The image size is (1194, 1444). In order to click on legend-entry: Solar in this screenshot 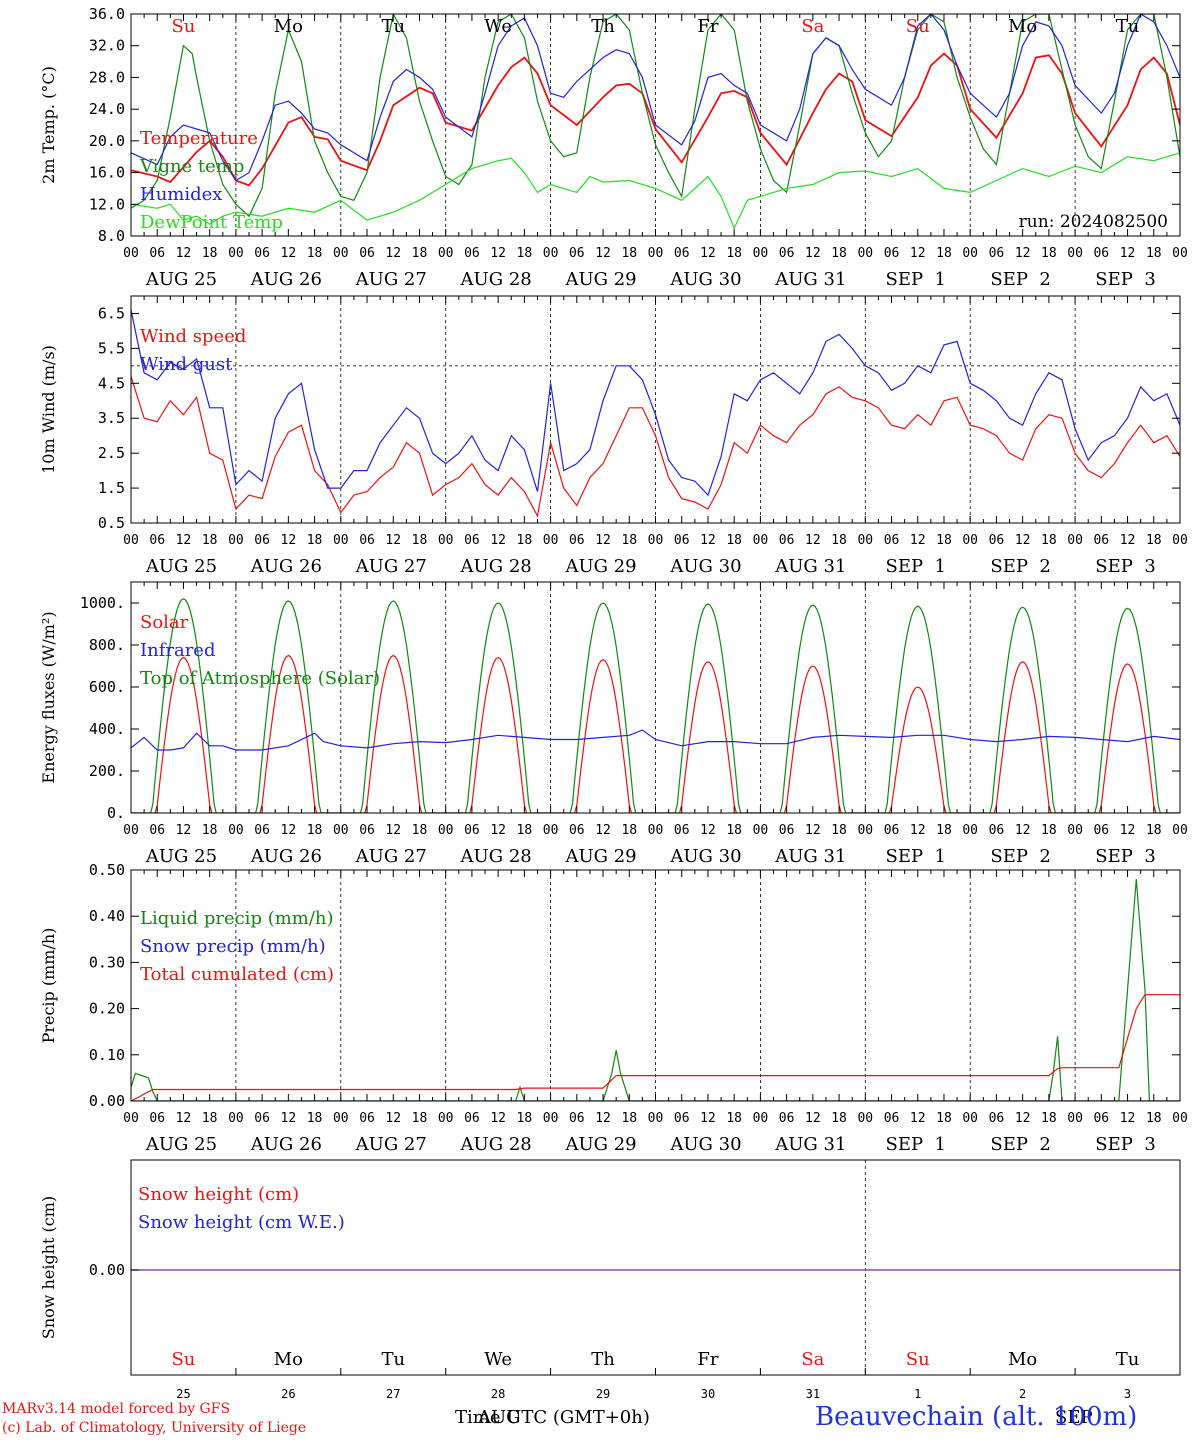, I will do `click(164, 622)`.